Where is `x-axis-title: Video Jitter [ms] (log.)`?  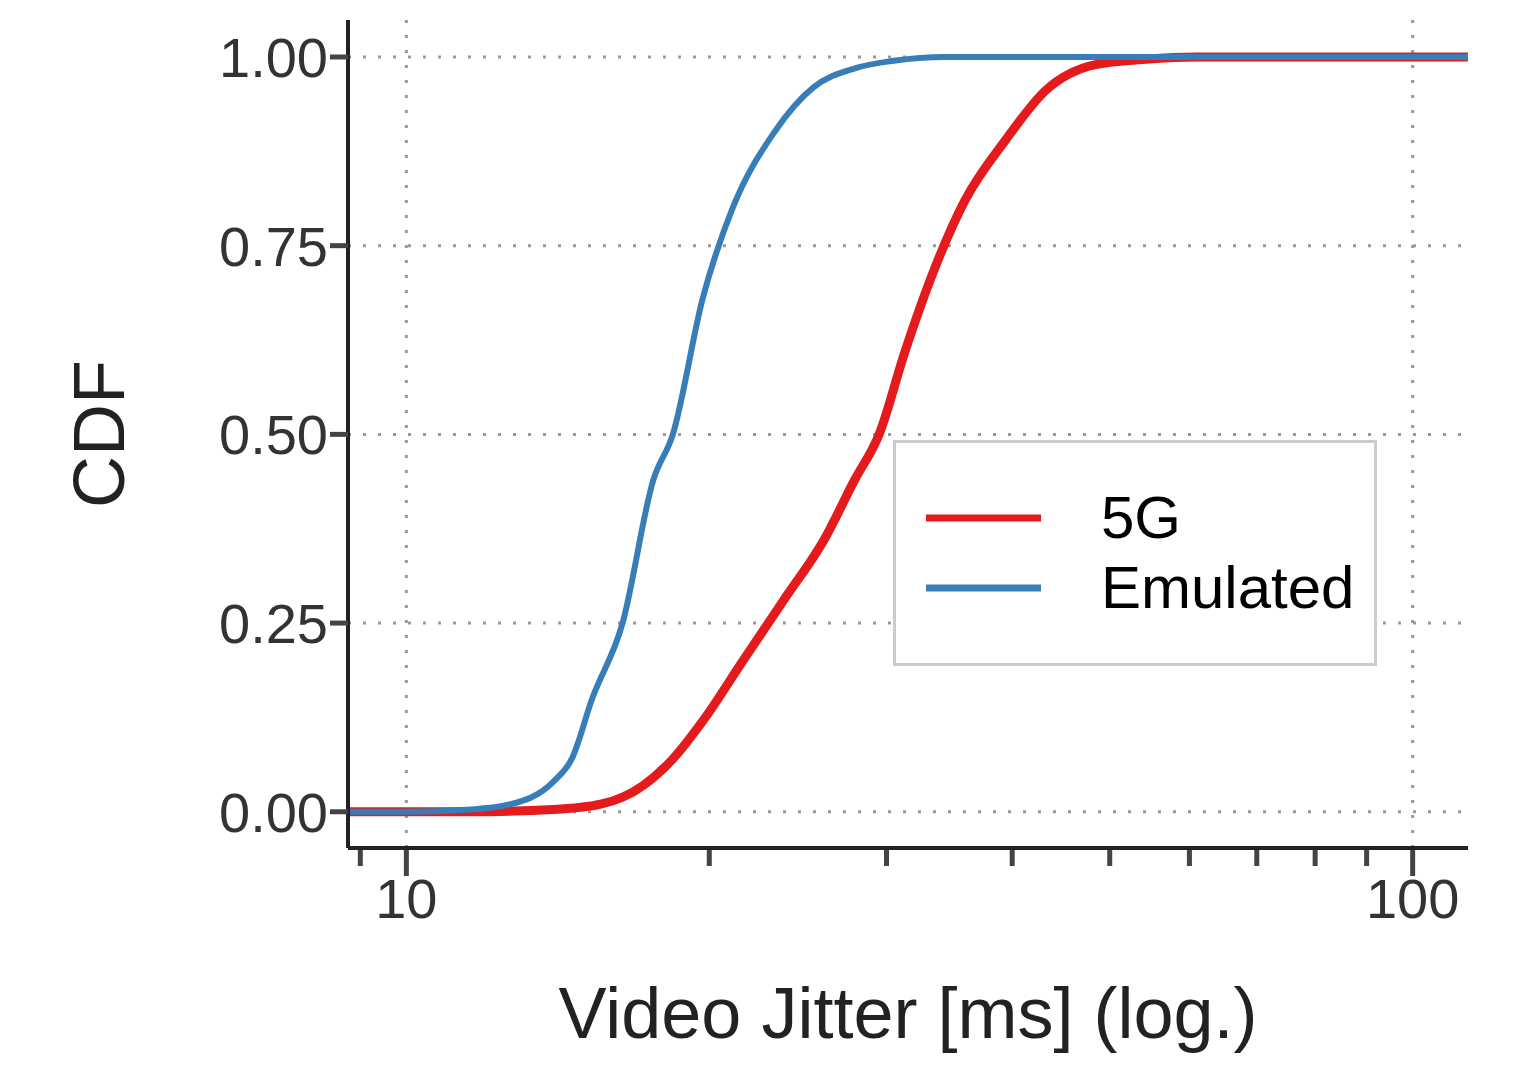 x-axis-title: Video Jitter [ms] (log.) is located at coordinates (908, 1013).